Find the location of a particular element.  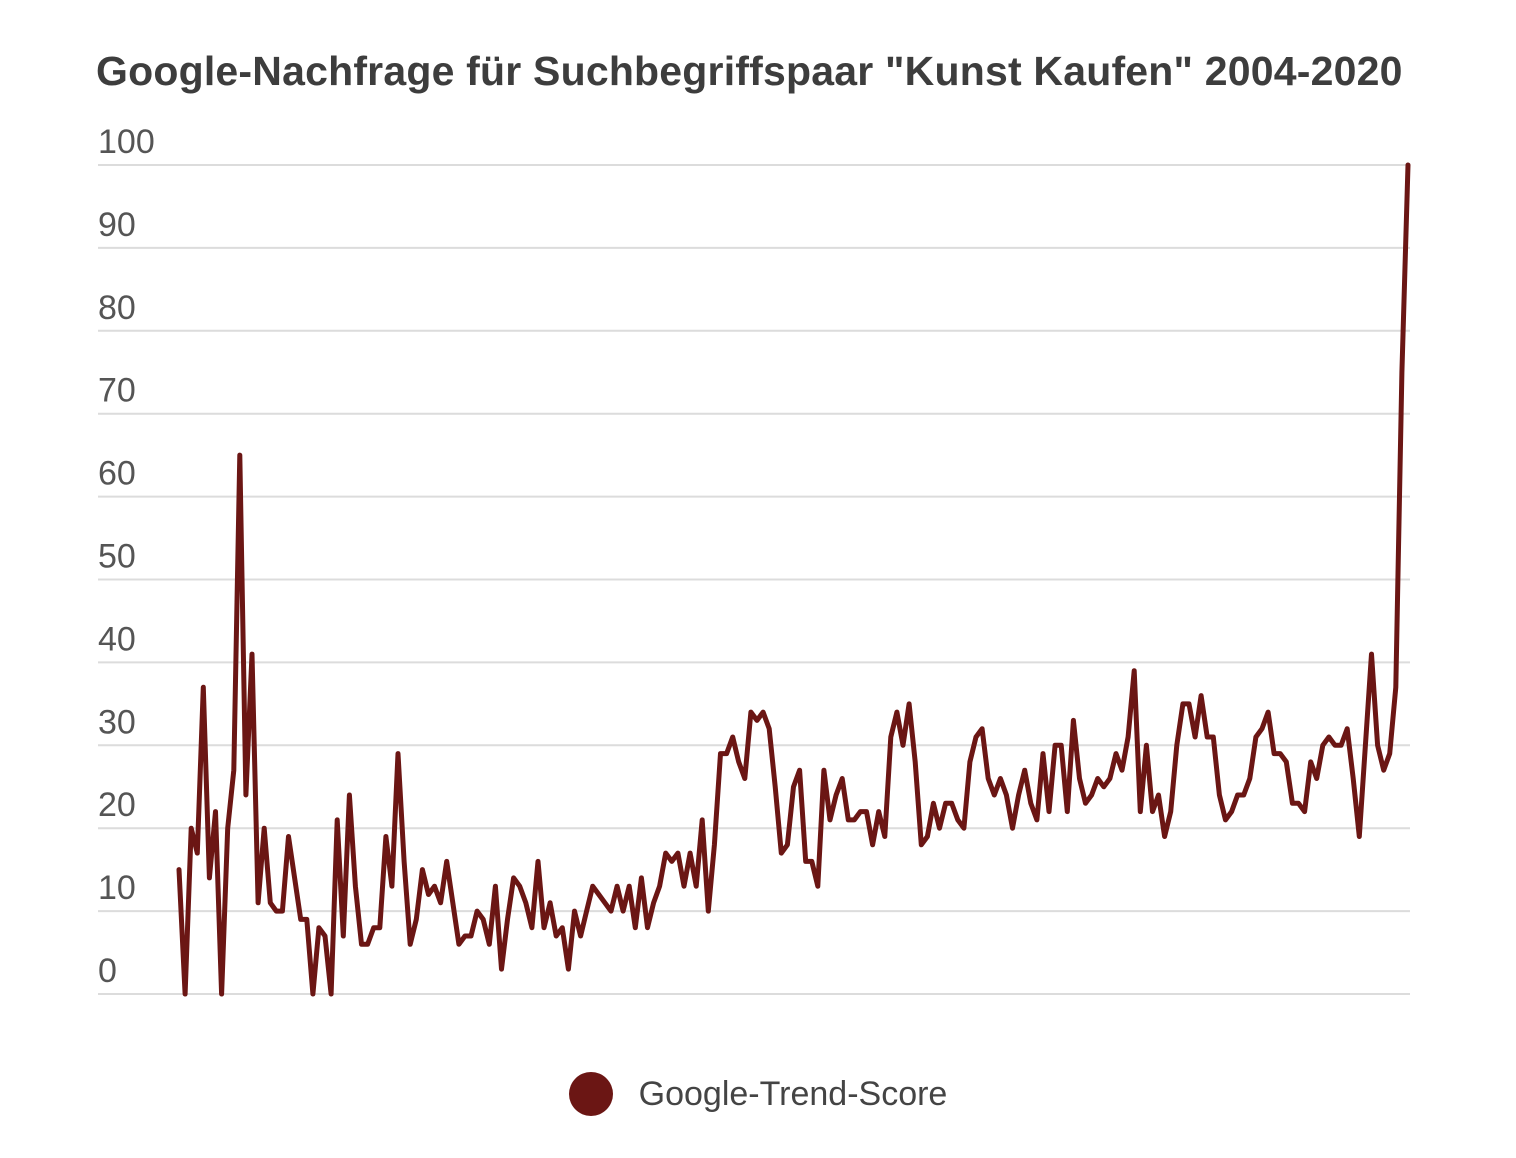

legend: Google-Trend-Score is located at coordinates (758, 1094).